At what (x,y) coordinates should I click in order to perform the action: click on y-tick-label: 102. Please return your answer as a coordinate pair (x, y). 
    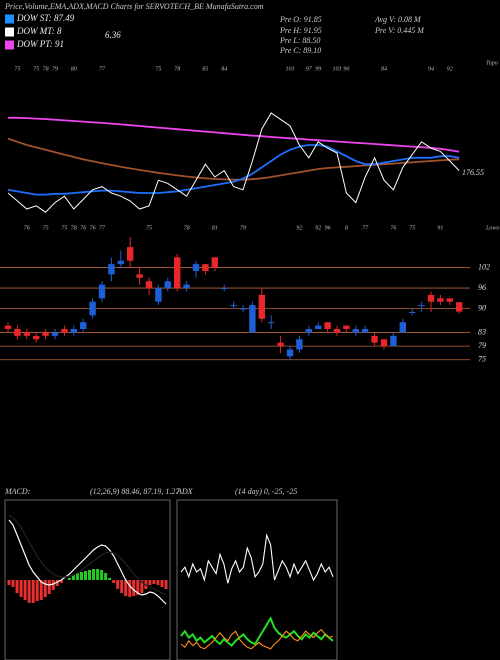
    Looking at the image, I should click on (484, 266).